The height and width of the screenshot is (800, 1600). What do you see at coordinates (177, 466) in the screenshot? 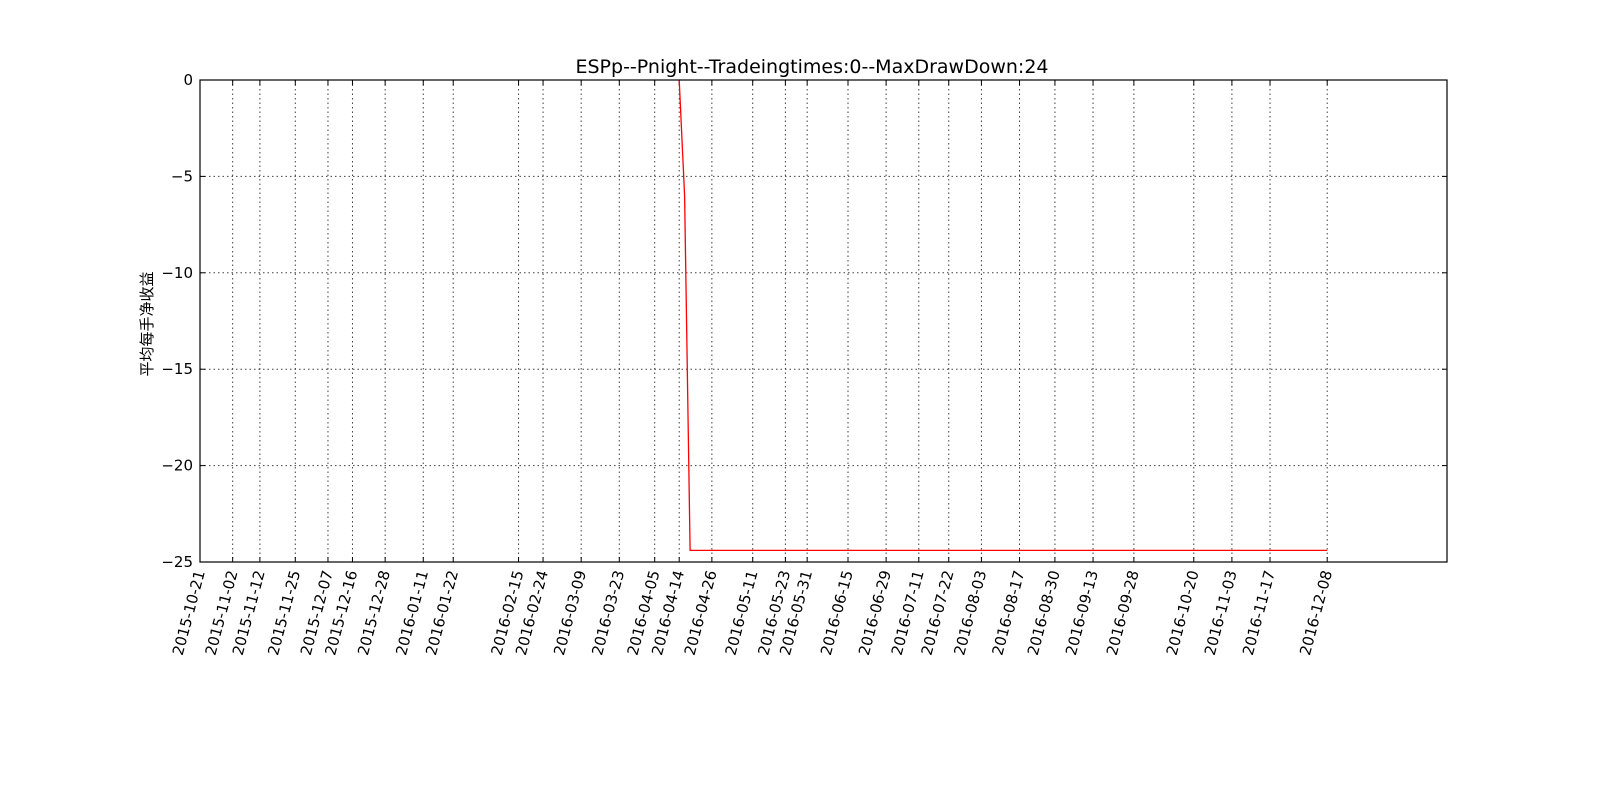
I see `y-tick-label: −20` at bounding box center [177, 466].